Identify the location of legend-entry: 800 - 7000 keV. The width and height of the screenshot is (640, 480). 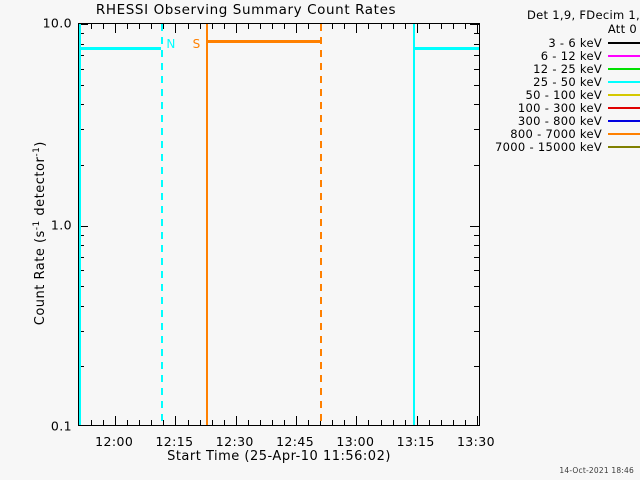
(563, 133).